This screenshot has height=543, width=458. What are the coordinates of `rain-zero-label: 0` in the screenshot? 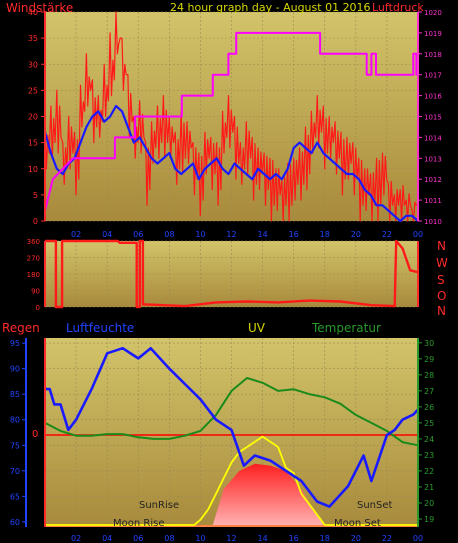 It's located at (35, 434).